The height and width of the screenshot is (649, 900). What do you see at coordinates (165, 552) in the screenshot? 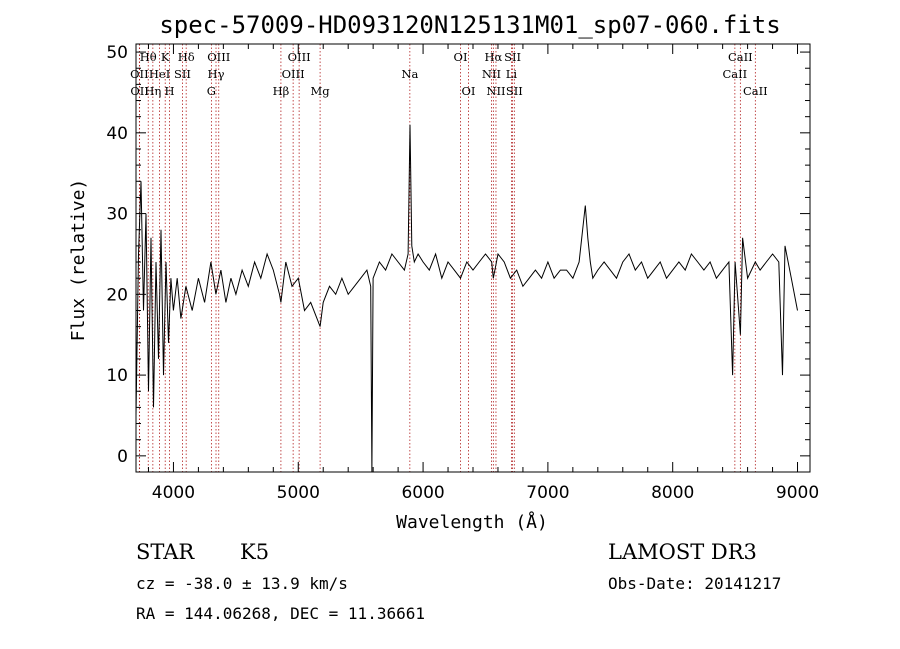
I see `object-class: STAR` at bounding box center [165, 552].